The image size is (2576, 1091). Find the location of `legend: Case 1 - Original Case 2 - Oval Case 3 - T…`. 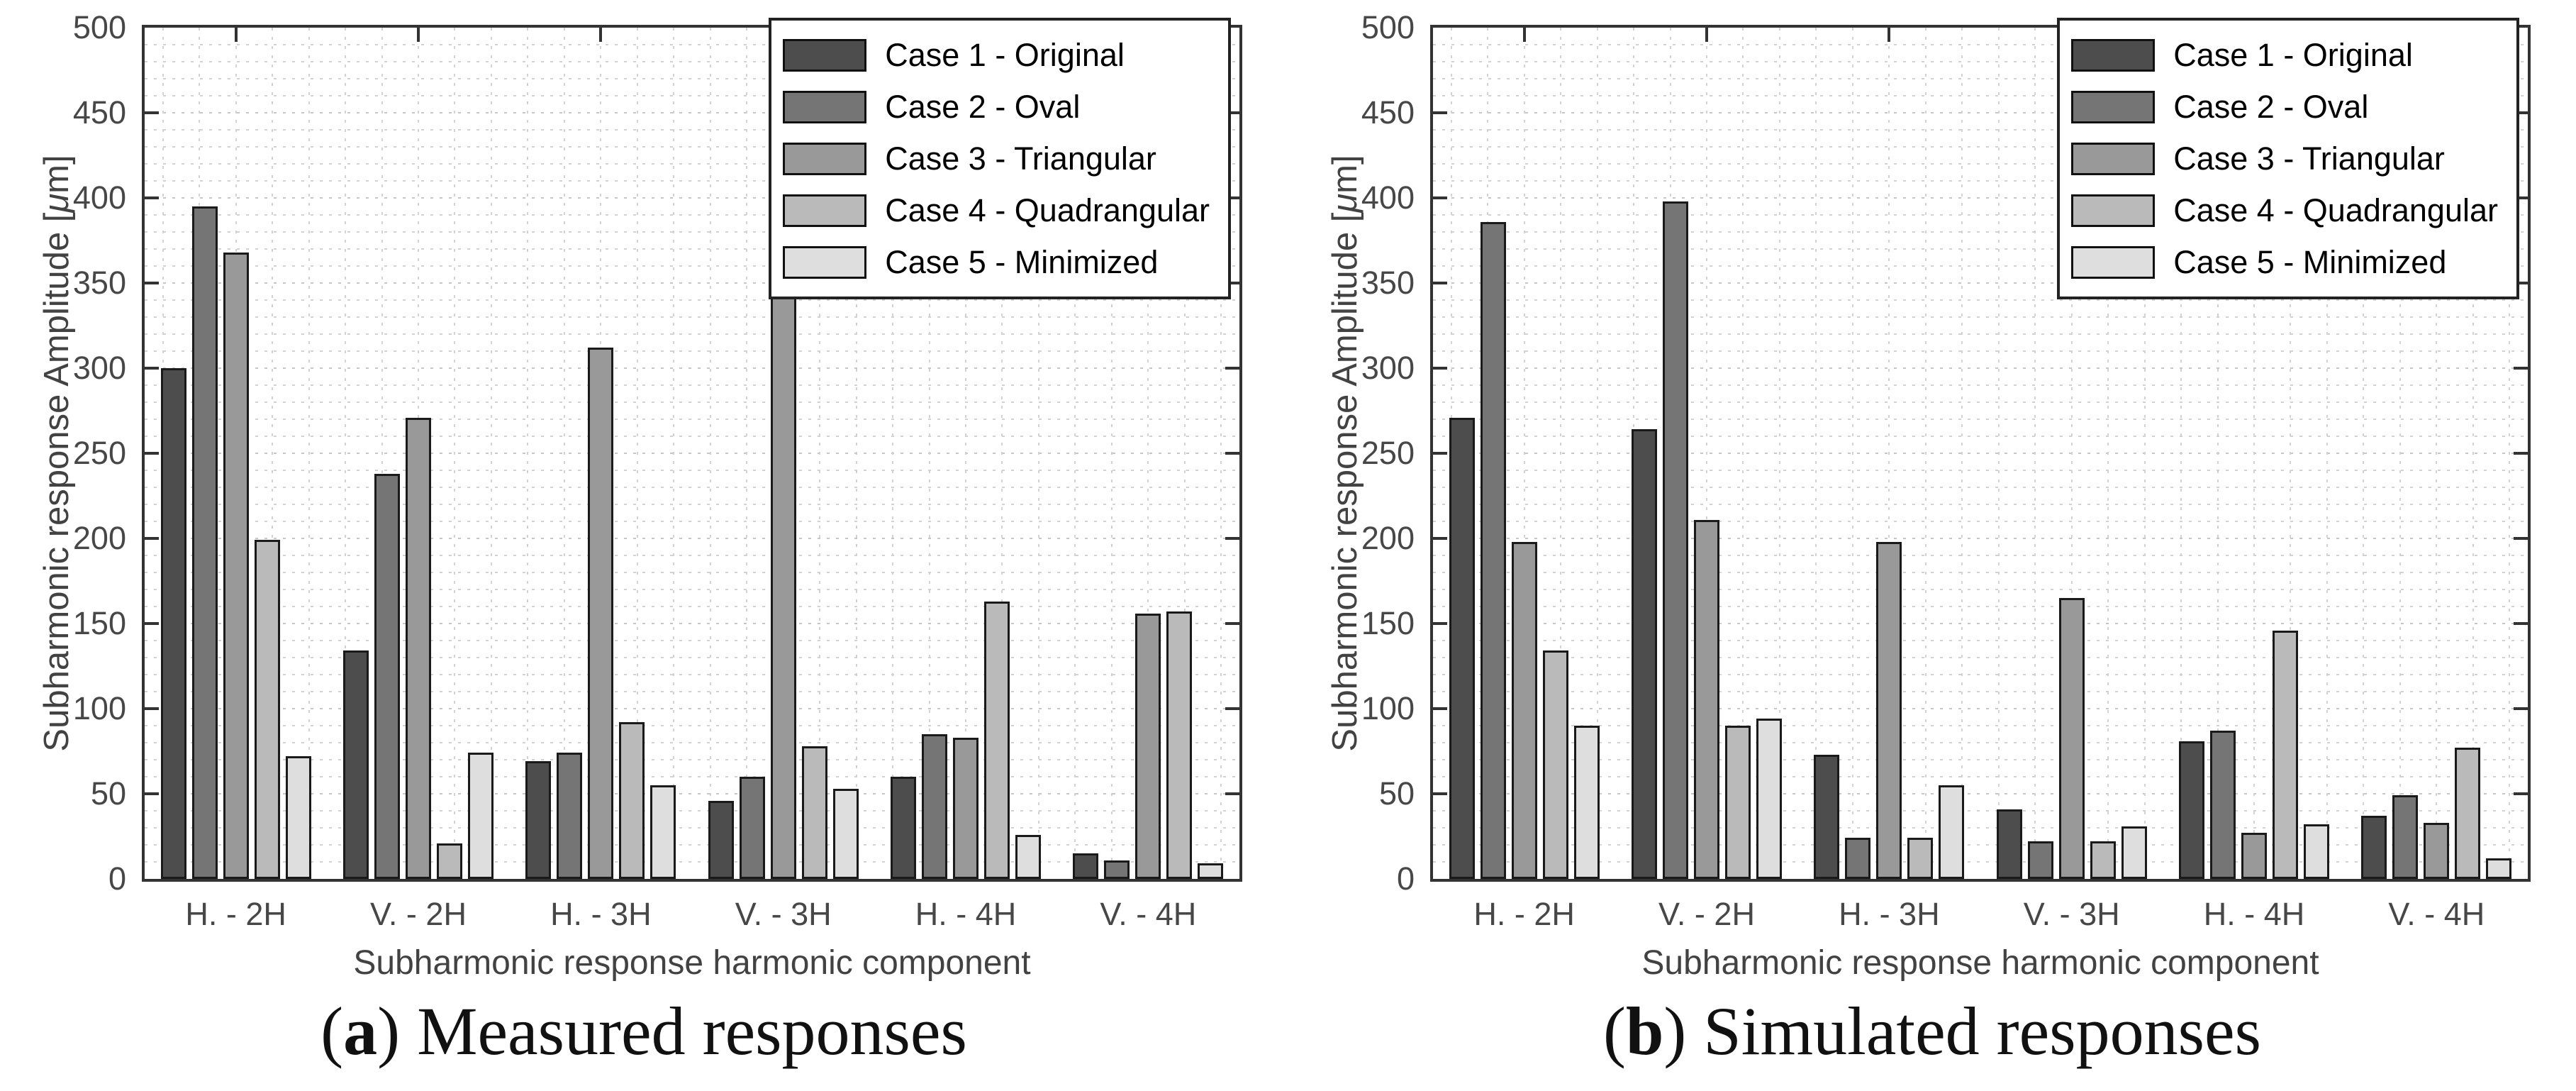

legend: Case 1 - Original Case 2 - Oval Case 3 - T… is located at coordinates (1000, 158).